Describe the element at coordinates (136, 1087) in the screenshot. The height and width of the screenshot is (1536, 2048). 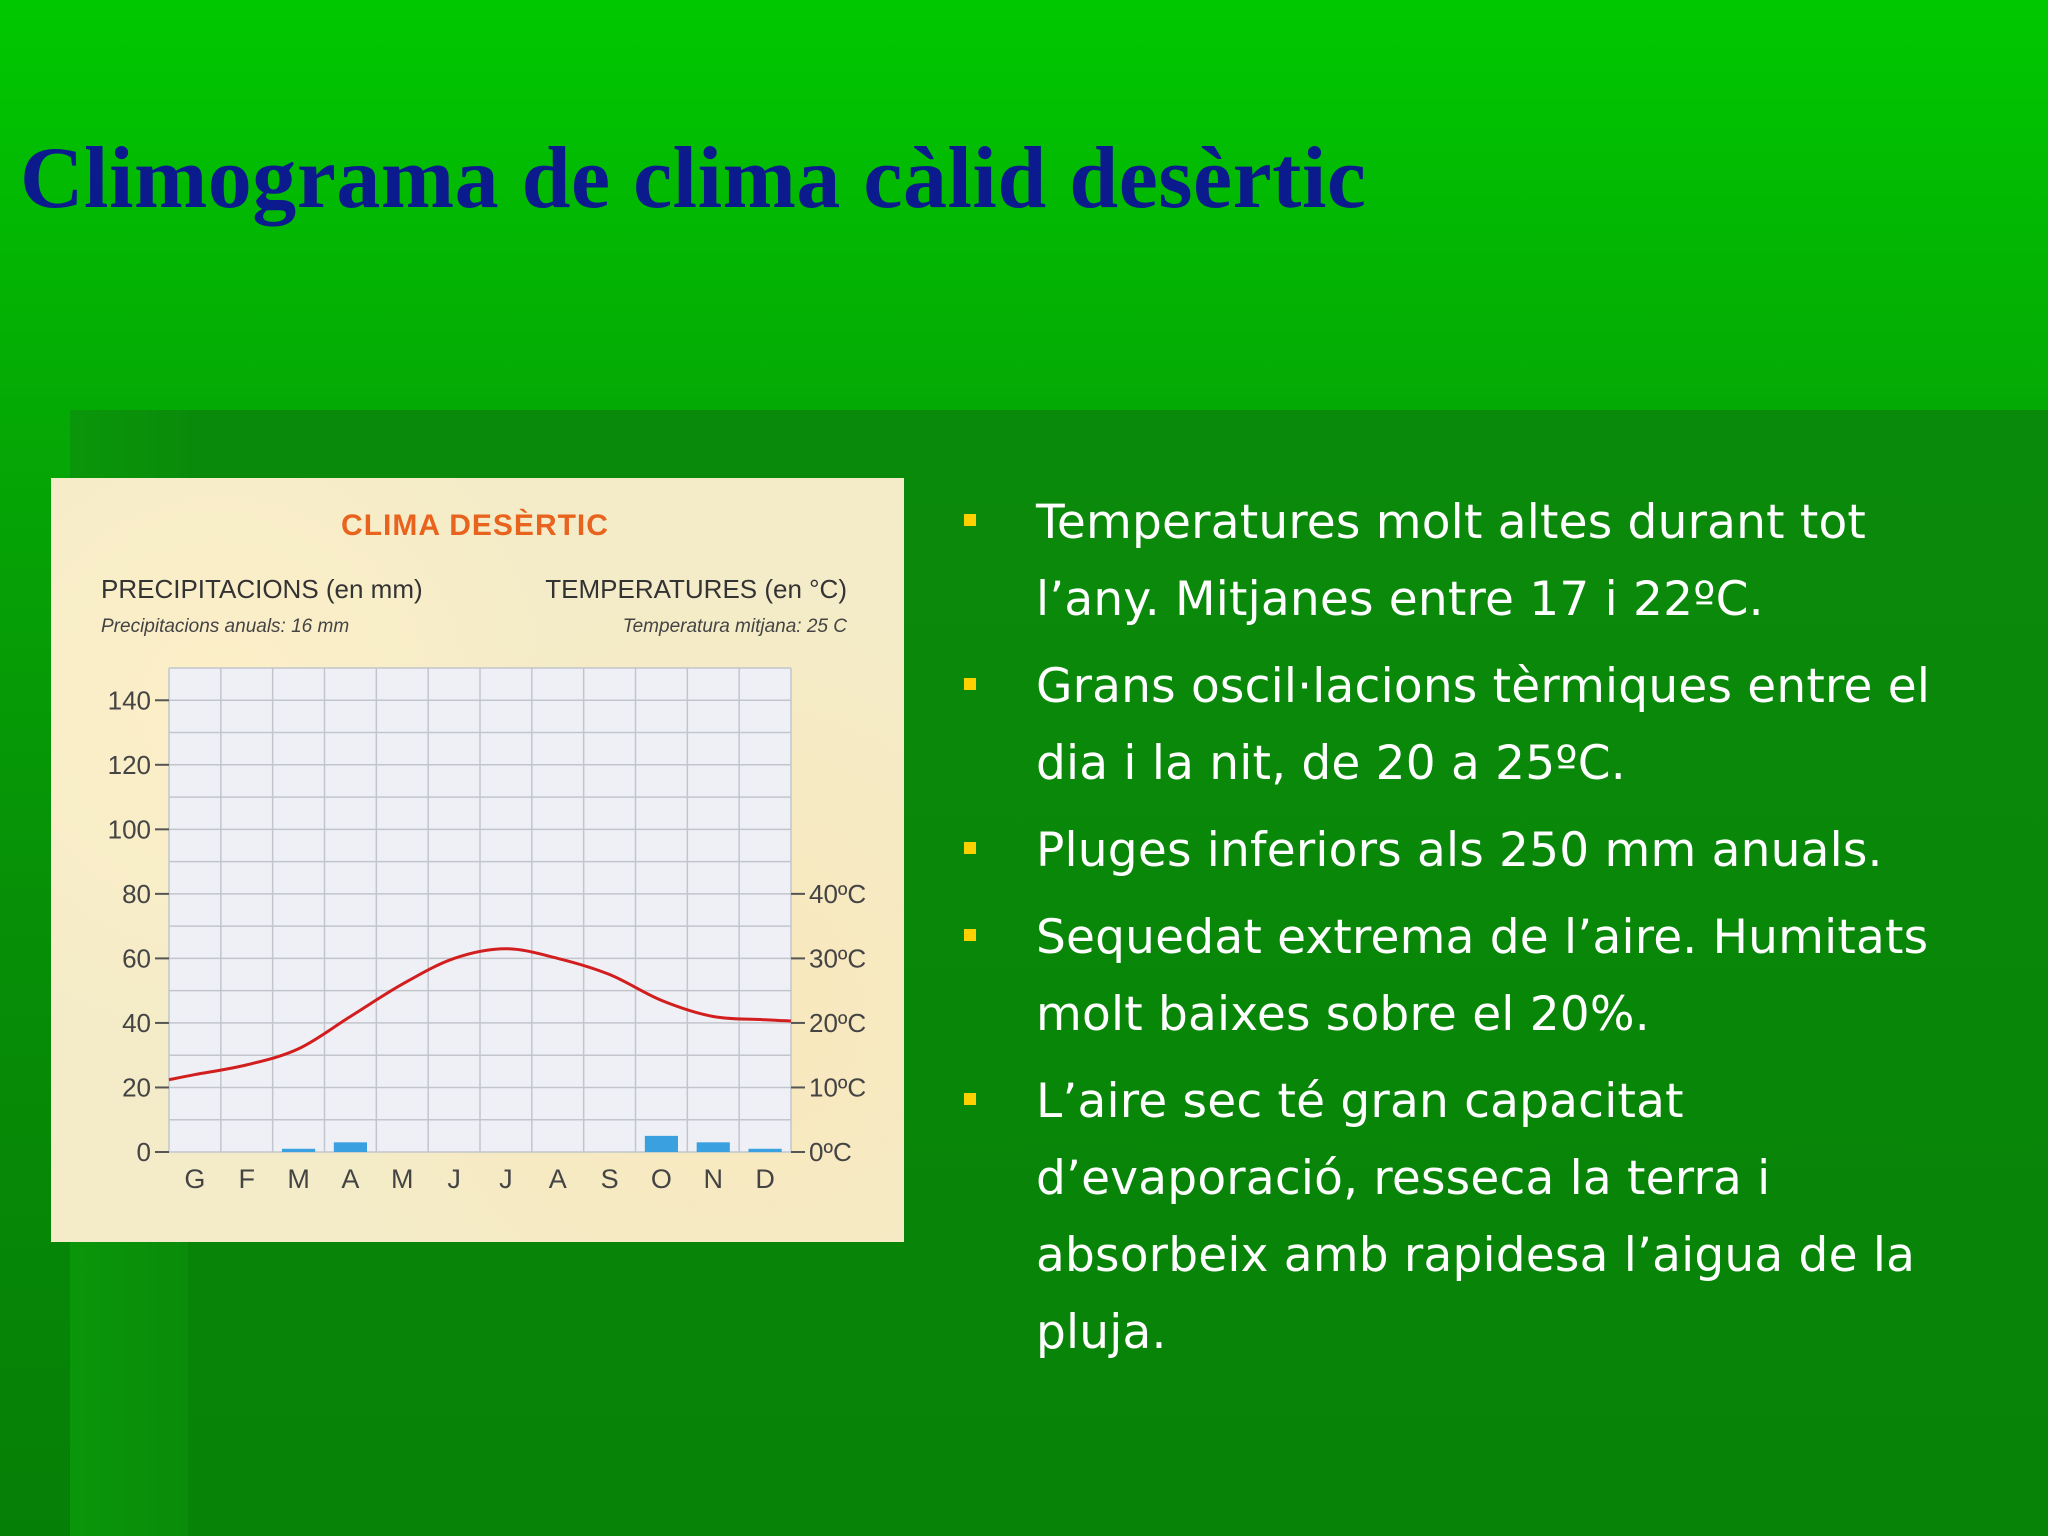
I see `left-tick-label: 20` at that location.